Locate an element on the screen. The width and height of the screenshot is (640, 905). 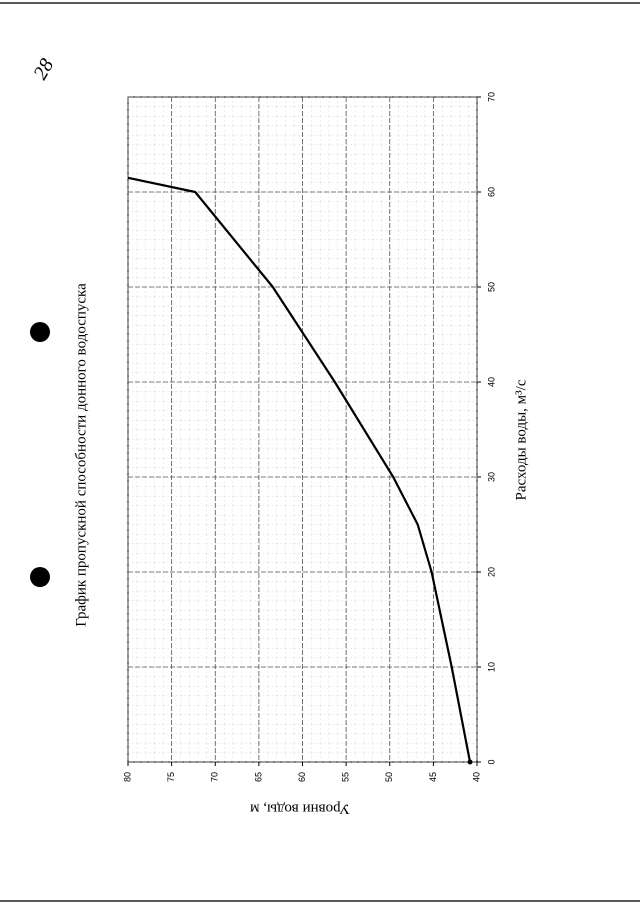
x-tick-label: 50 is located at coordinates (491, 287).